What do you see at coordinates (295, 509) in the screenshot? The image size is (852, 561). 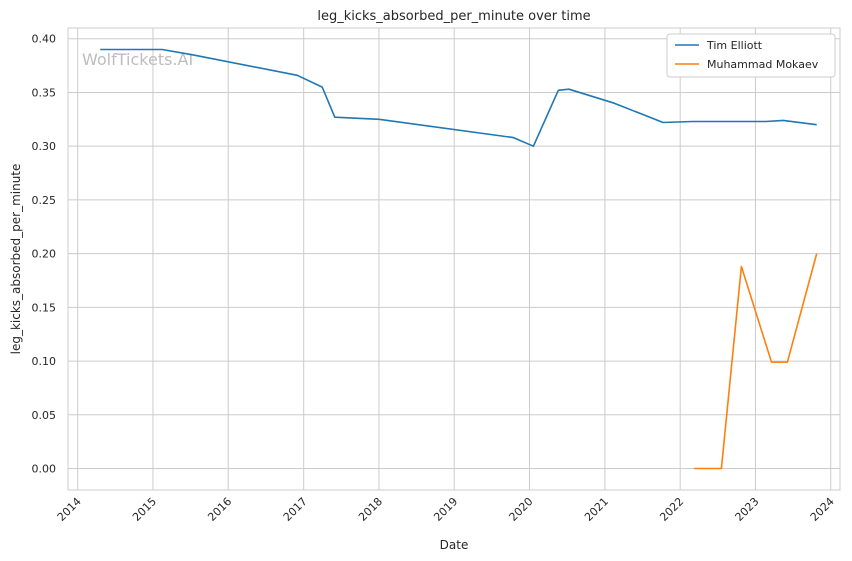 I see `x-tick-label: 2017` at bounding box center [295, 509].